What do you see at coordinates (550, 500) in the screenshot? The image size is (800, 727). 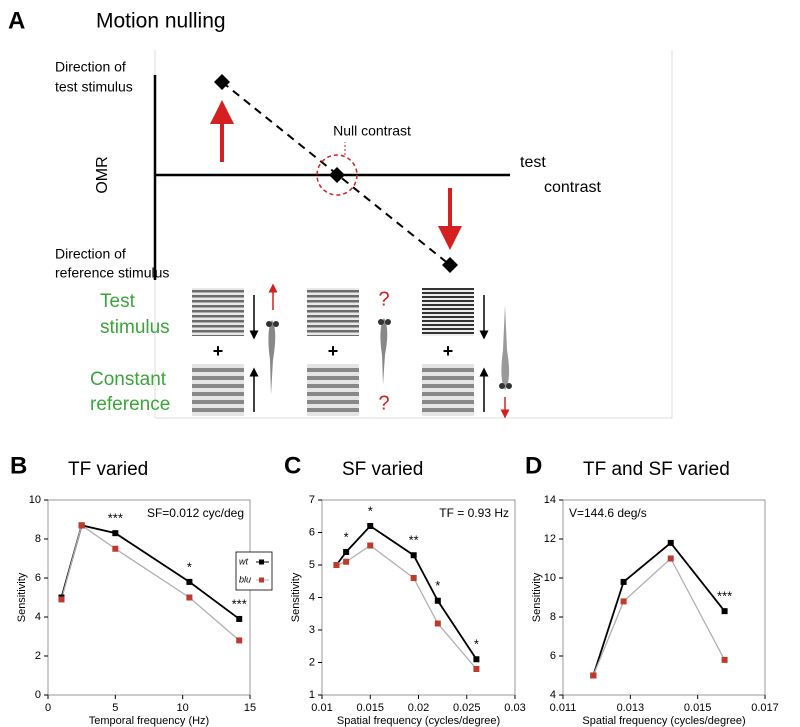 I see `y-tick-label: 14` at bounding box center [550, 500].